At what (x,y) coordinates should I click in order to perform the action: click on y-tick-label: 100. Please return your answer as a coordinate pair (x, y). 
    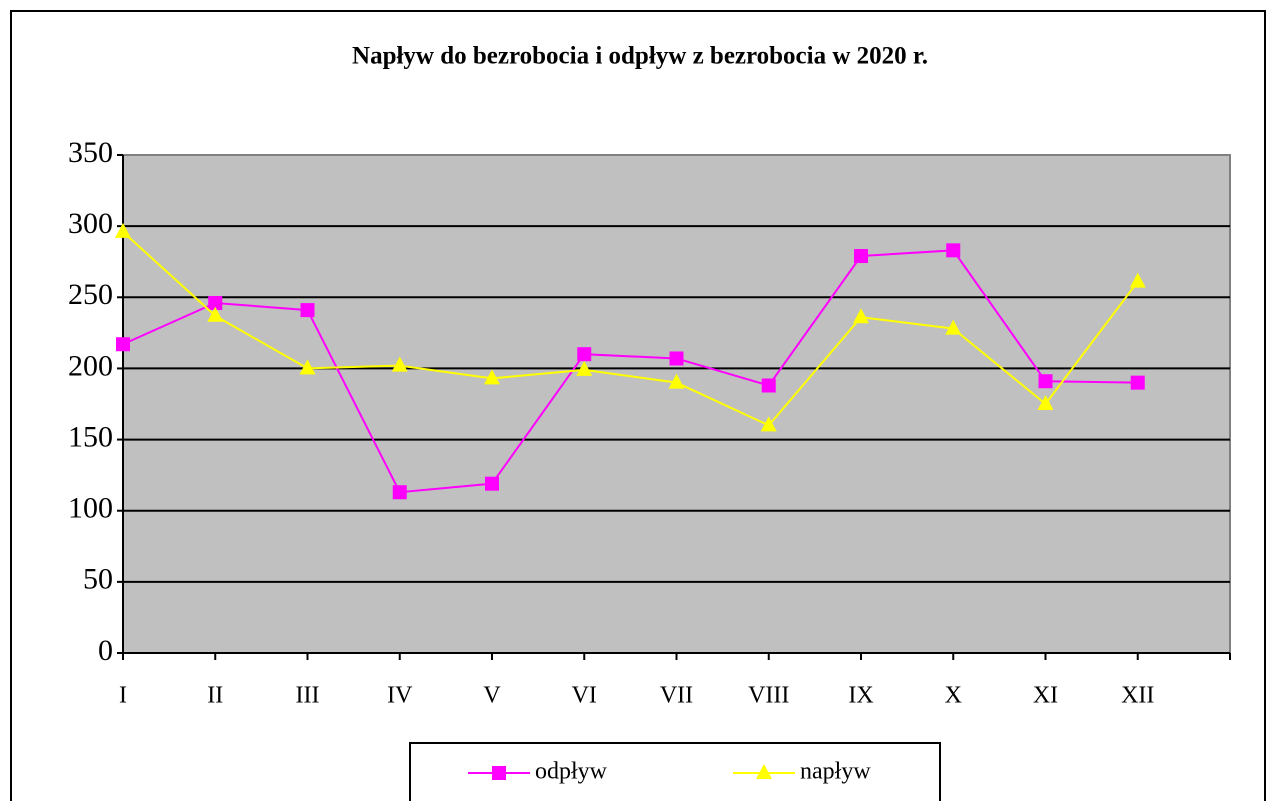
    Looking at the image, I should click on (90, 508).